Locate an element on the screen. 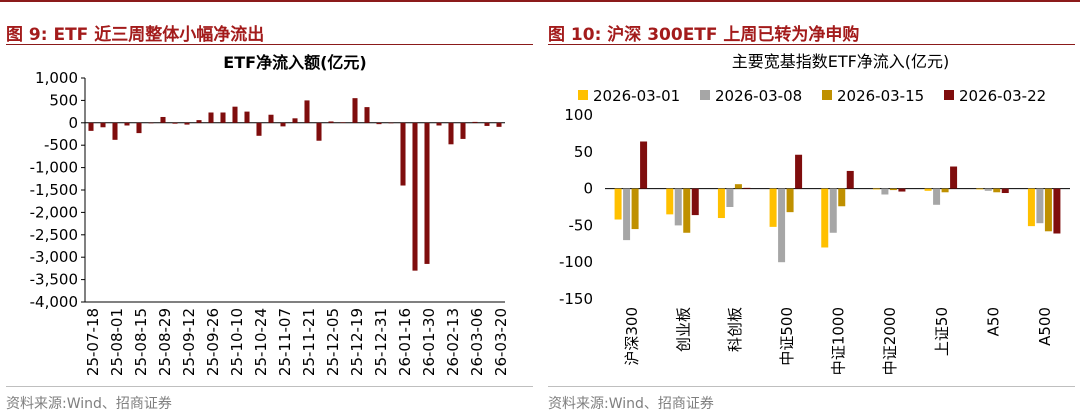  legend-label: 2026-03-01 is located at coordinates (636, 96).